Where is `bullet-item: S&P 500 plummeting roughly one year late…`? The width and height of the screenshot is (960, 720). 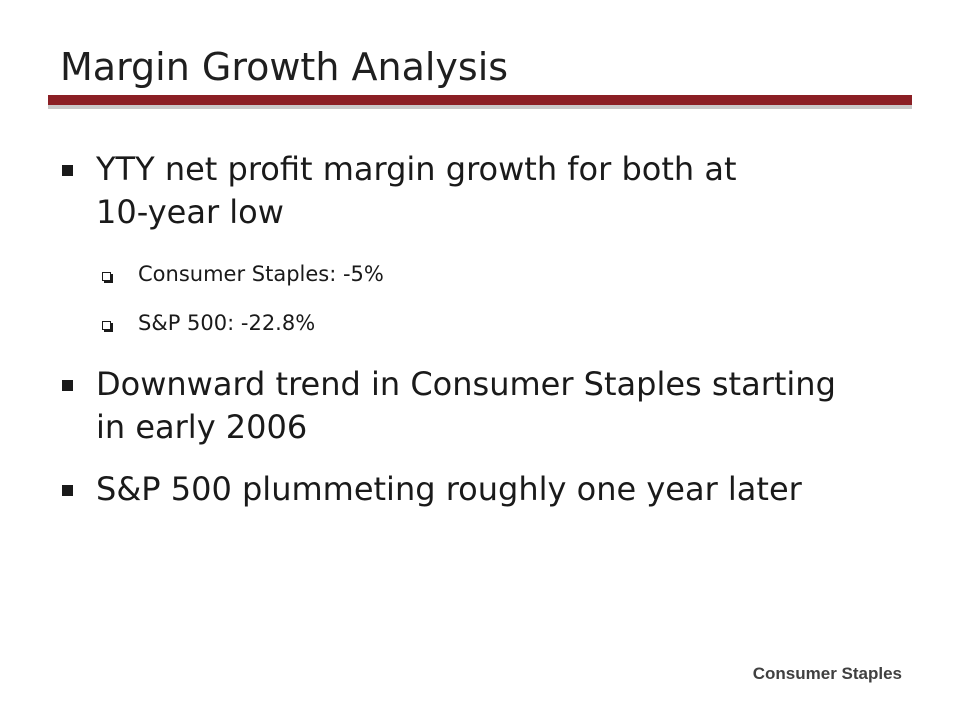
bullet-item: S&P 500 plummeting roughly one year late… is located at coordinates (490, 489).